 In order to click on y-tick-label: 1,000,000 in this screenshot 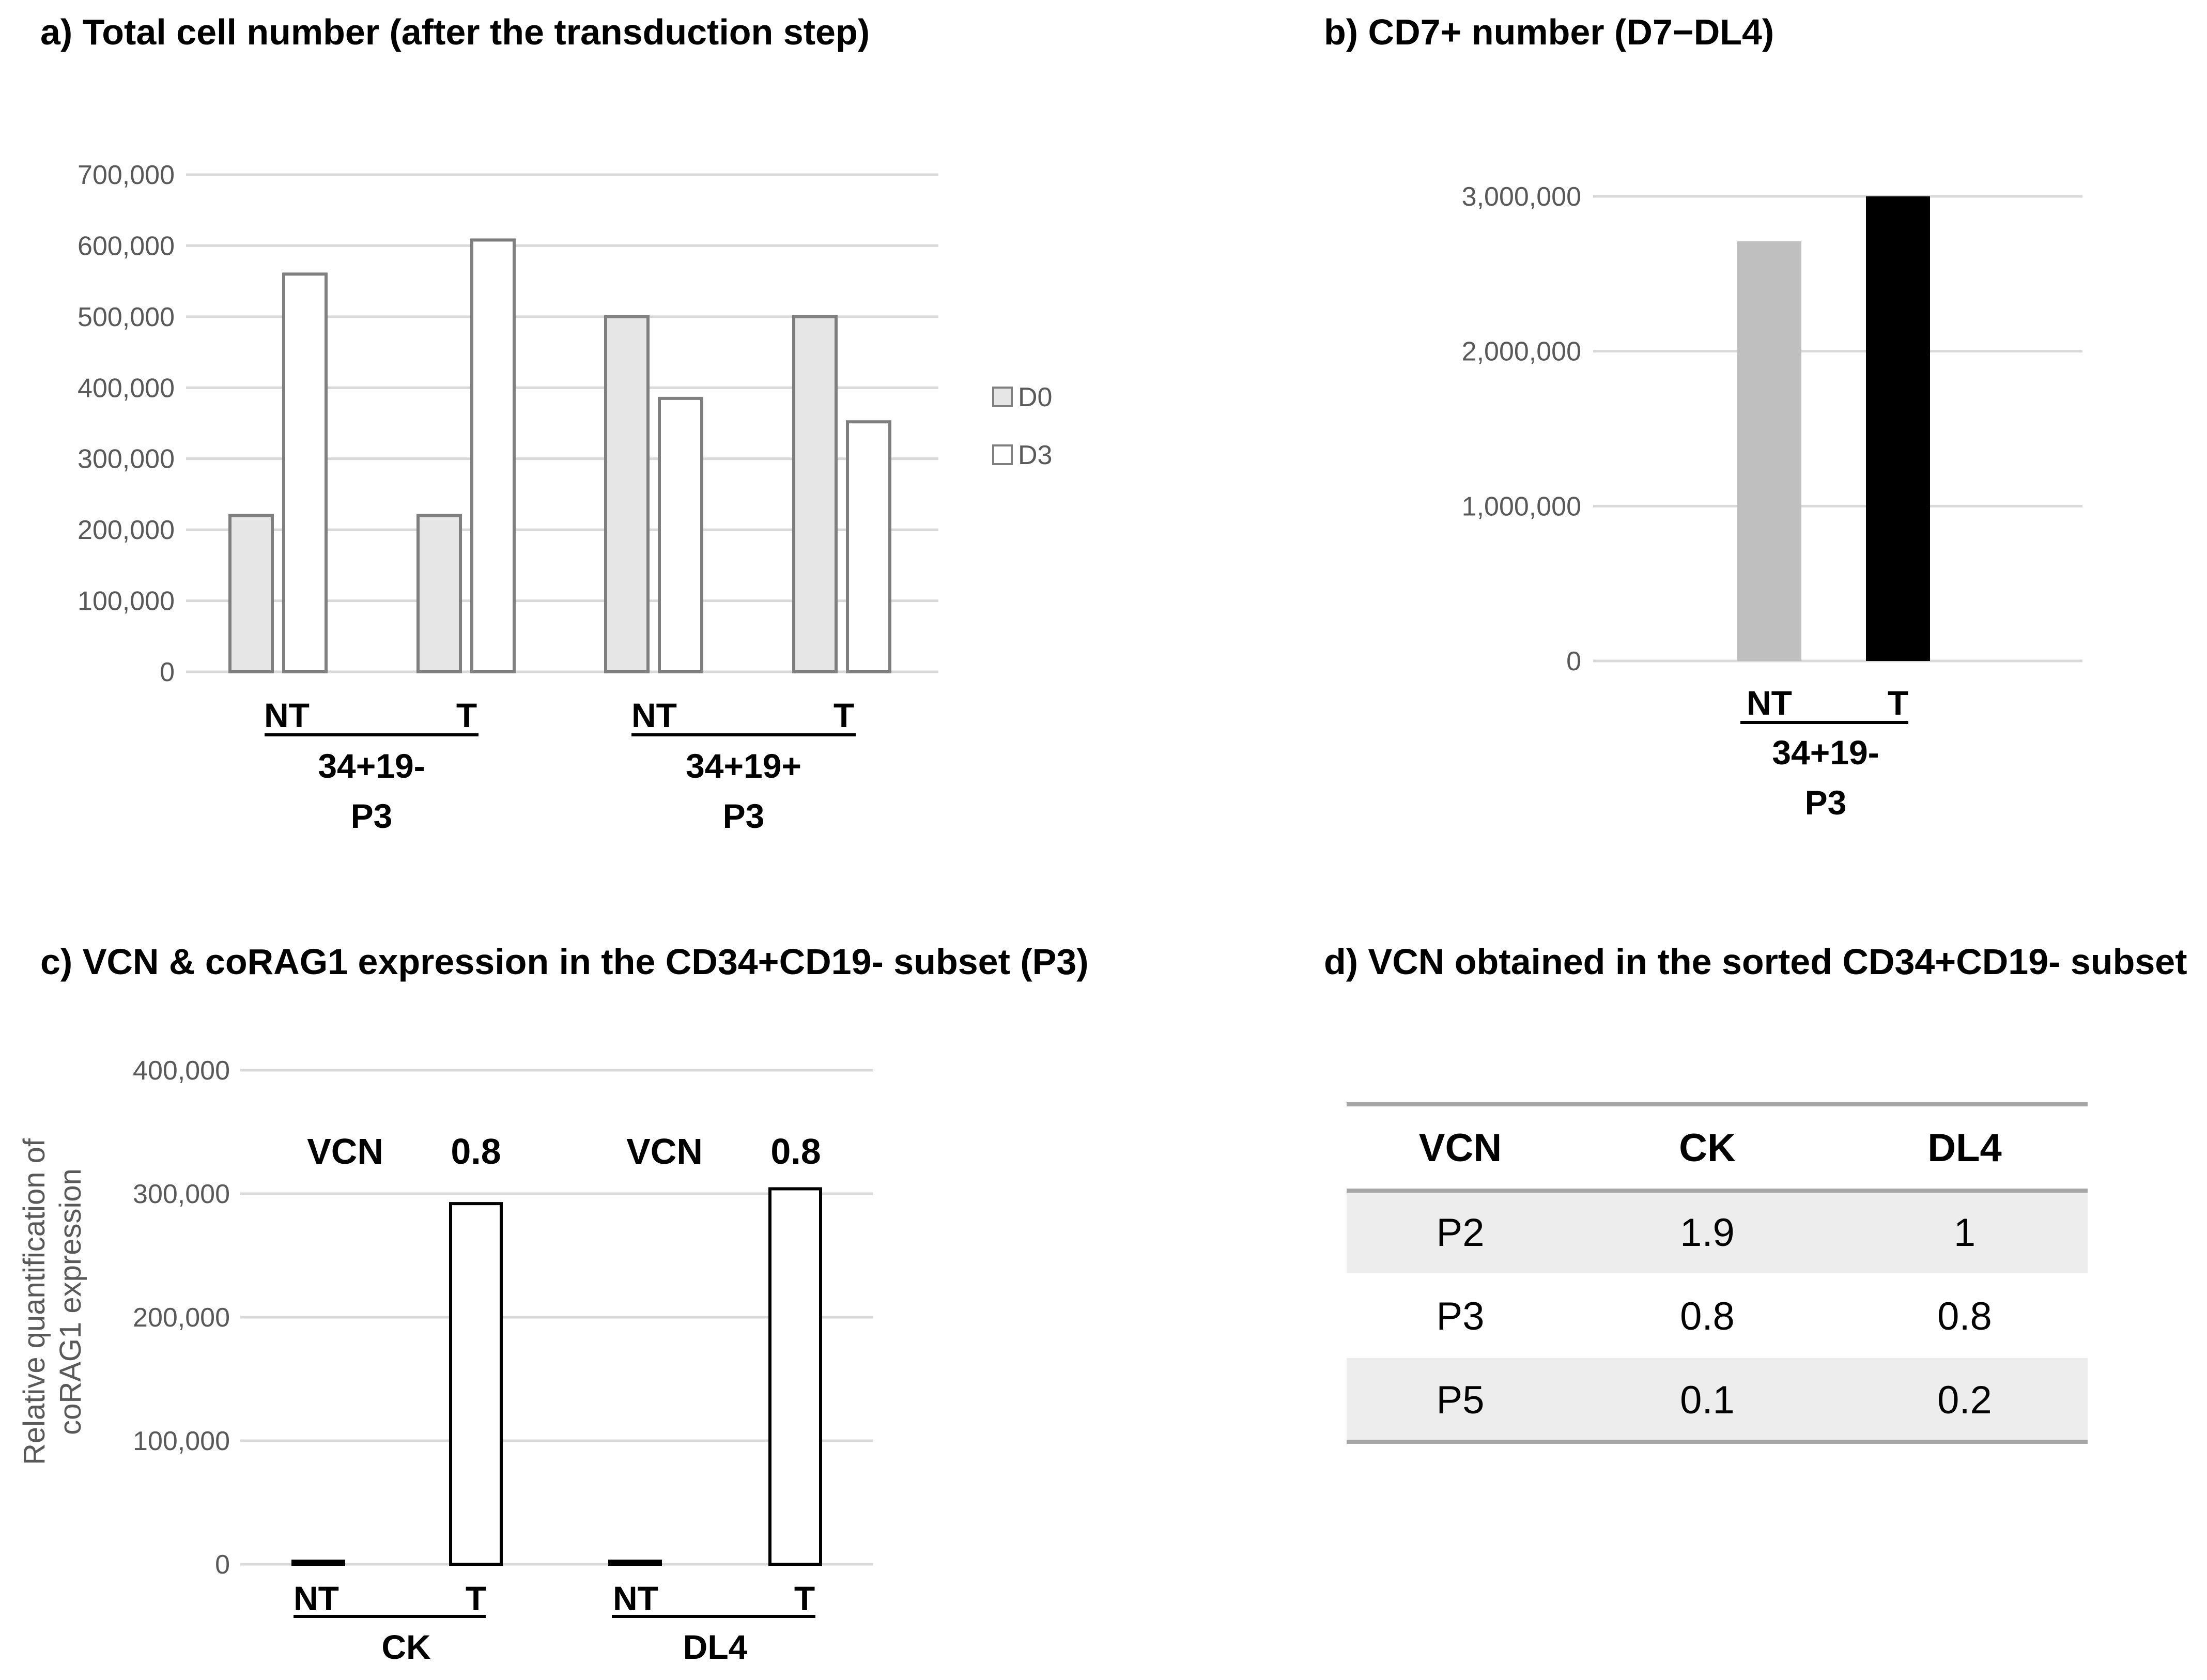, I will do `click(1522, 506)`.